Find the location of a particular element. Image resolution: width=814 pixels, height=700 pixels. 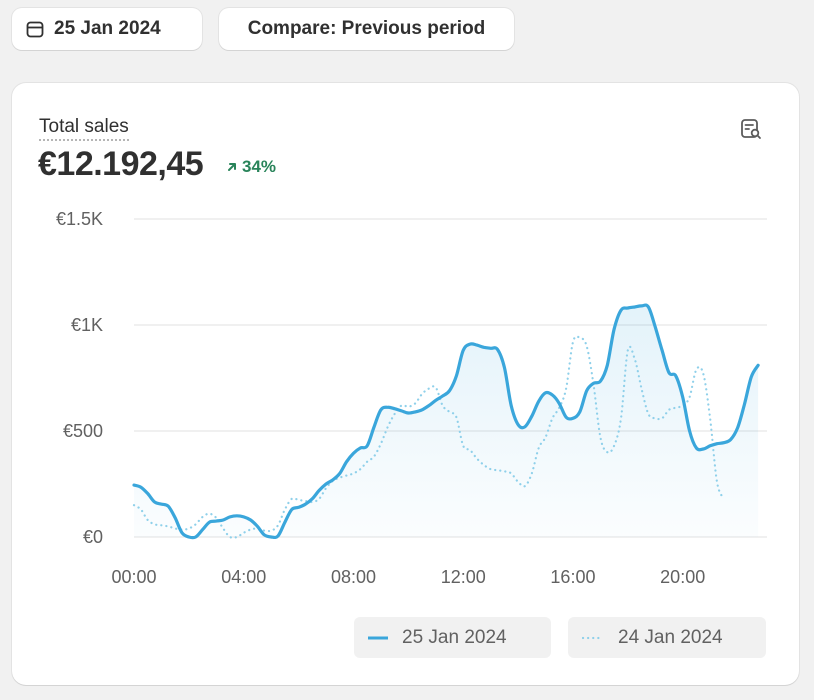

metric-delta: 34% is located at coordinates (251, 167).